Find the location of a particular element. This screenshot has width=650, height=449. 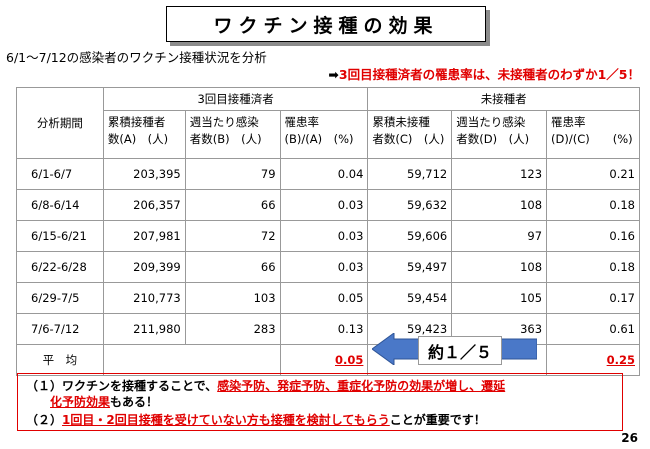

table-row: 6/8-6/14 206,357 66 0.03 59,632 108 0.18 is located at coordinates (328, 205).